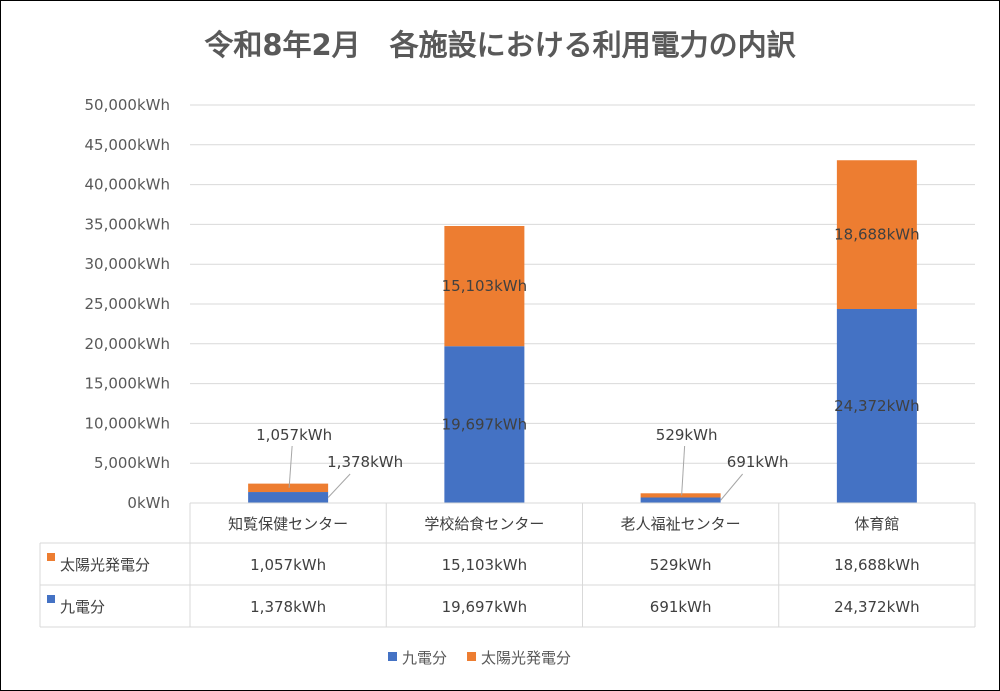  I want to click on category-label: 体育館, so click(876, 524).